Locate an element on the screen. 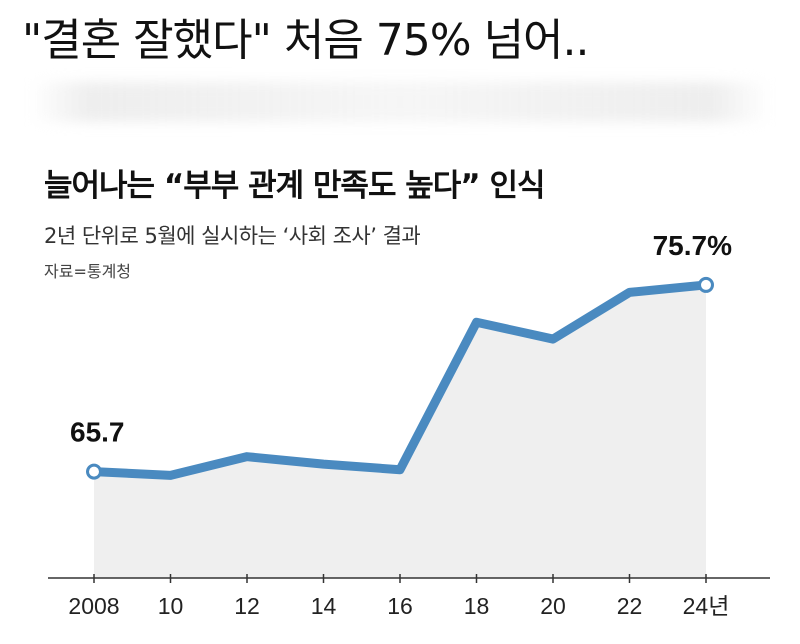 This screenshot has height=644, width=800. headline: "결혼 잘했다" 처음 75% 넘어.. is located at coordinates (306, 40).